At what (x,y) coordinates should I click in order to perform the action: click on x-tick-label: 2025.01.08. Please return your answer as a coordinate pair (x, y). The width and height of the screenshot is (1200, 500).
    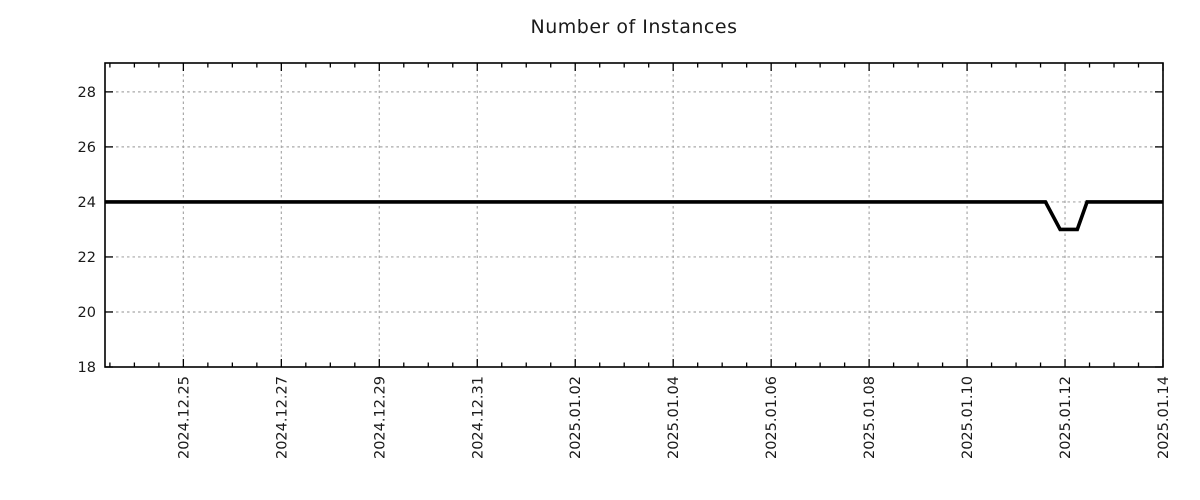
    Looking at the image, I should click on (870, 417).